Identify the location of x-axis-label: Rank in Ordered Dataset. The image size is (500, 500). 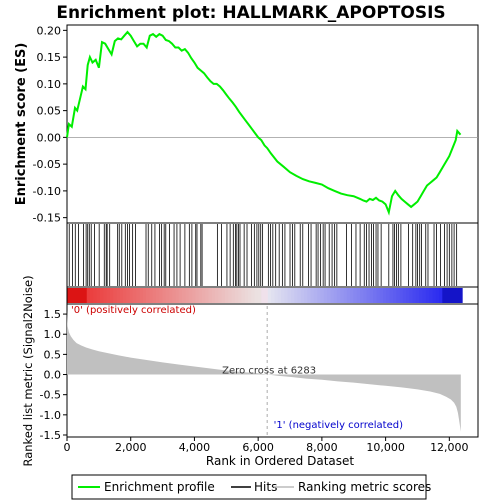
(280, 461).